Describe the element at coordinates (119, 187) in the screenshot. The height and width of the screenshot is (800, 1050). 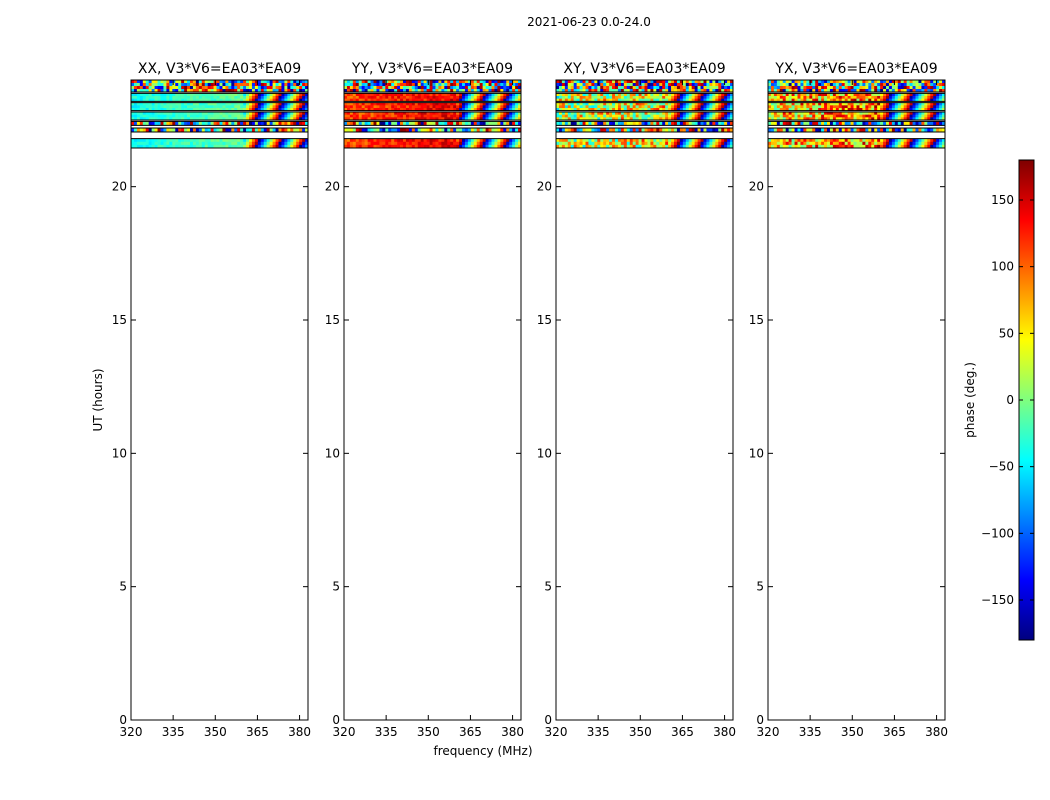
I see `y-tick-label: 20` at that location.